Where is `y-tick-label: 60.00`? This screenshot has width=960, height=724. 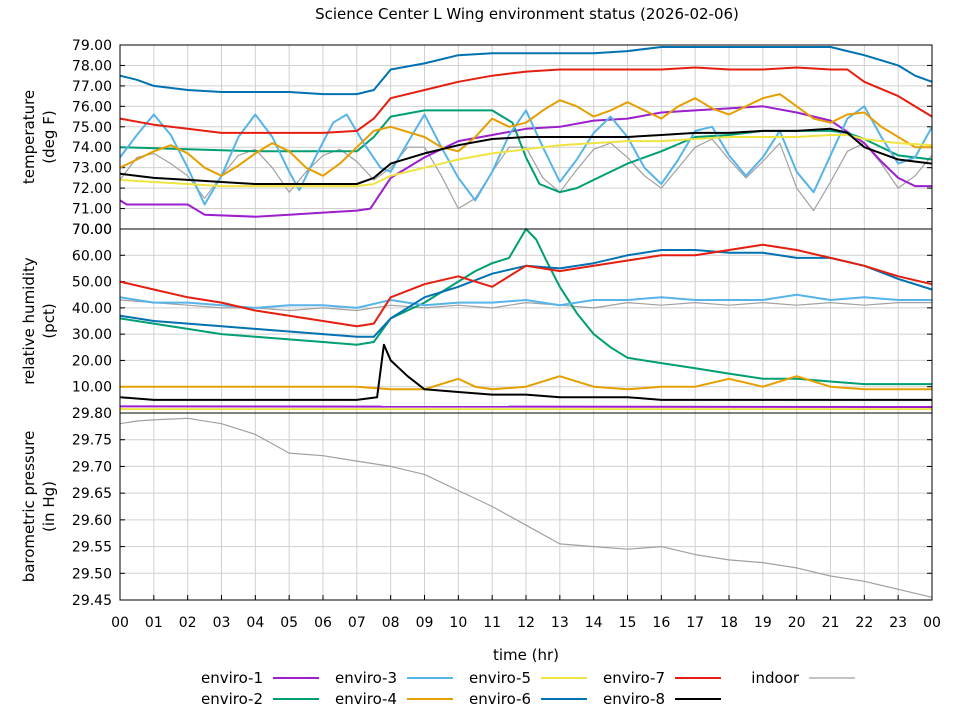
y-tick-label: 60.00 is located at coordinates (92, 256).